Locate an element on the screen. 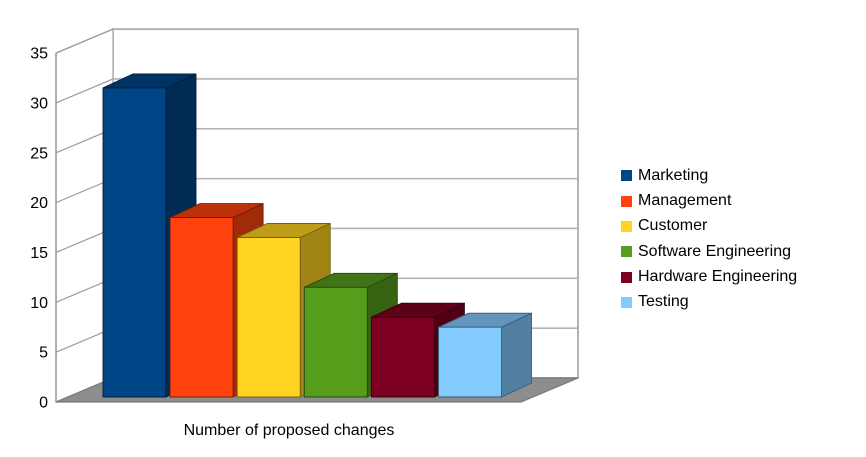  y-tick-label: 10 is located at coordinates (39, 303).